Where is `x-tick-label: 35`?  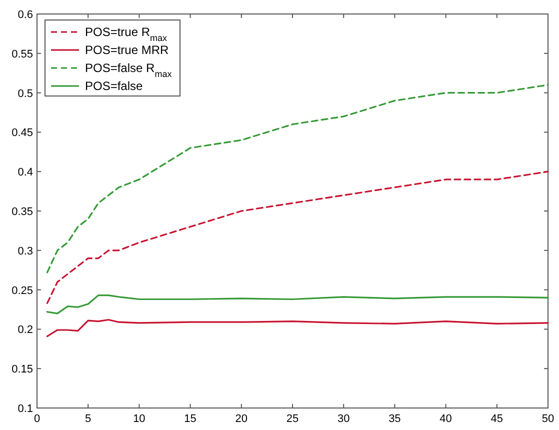 x-tick-label: 35 is located at coordinates (394, 419).